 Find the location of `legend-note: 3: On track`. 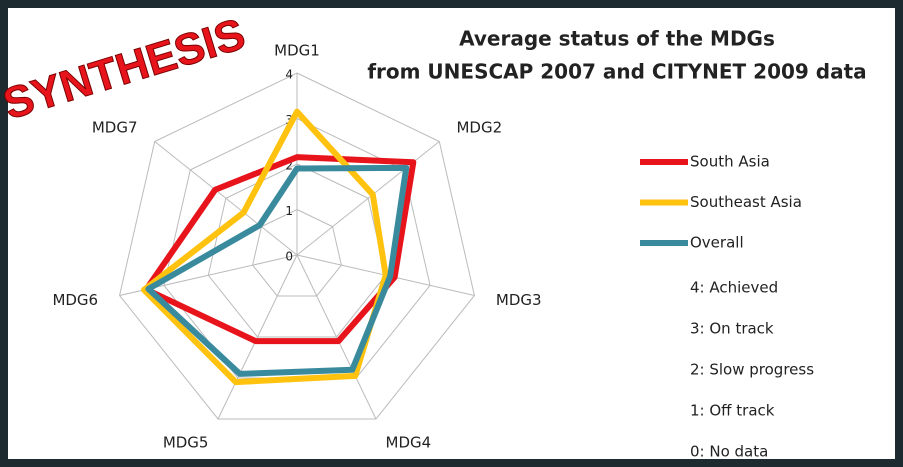

legend-note: 3: On track is located at coordinates (732, 329).